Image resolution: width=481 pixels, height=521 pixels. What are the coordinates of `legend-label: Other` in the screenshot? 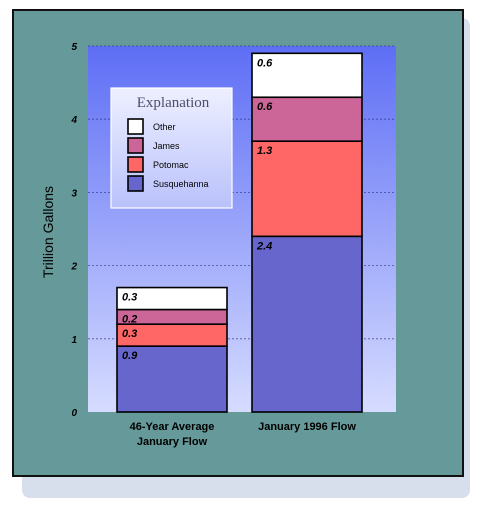 It's located at (164, 127).